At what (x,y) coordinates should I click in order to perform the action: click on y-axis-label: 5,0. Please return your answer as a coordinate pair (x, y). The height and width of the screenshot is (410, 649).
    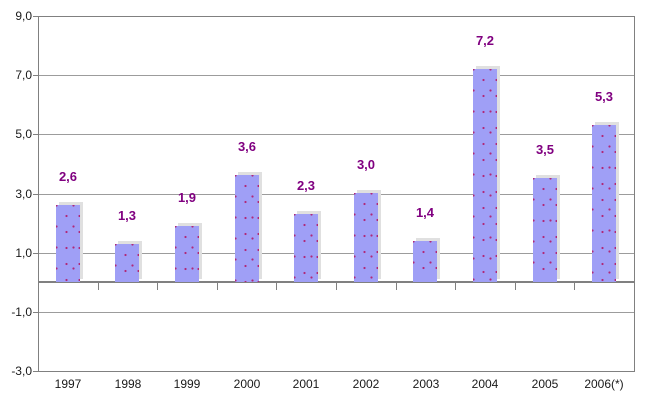
    Looking at the image, I should click on (23, 134).